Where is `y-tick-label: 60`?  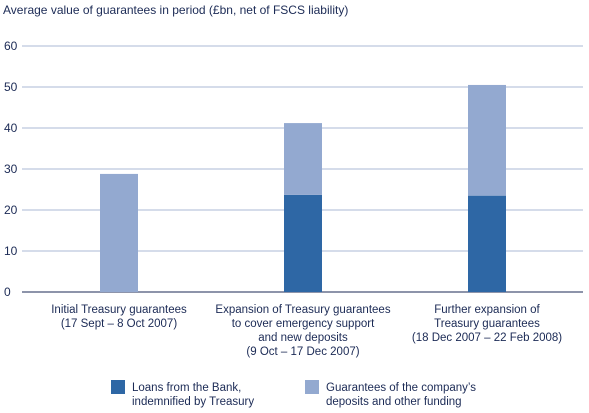 y-tick-label: 60 is located at coordinates (11, 46).